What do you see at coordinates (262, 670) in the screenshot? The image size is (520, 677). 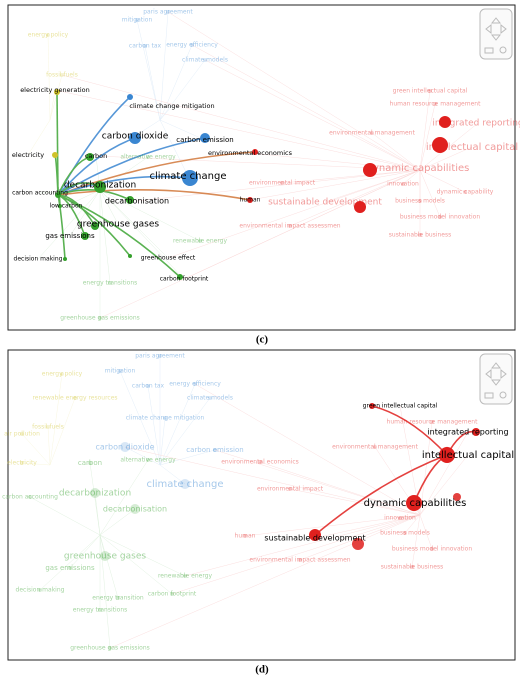 I see `caption: (d)` at bounding box center [262, 670].